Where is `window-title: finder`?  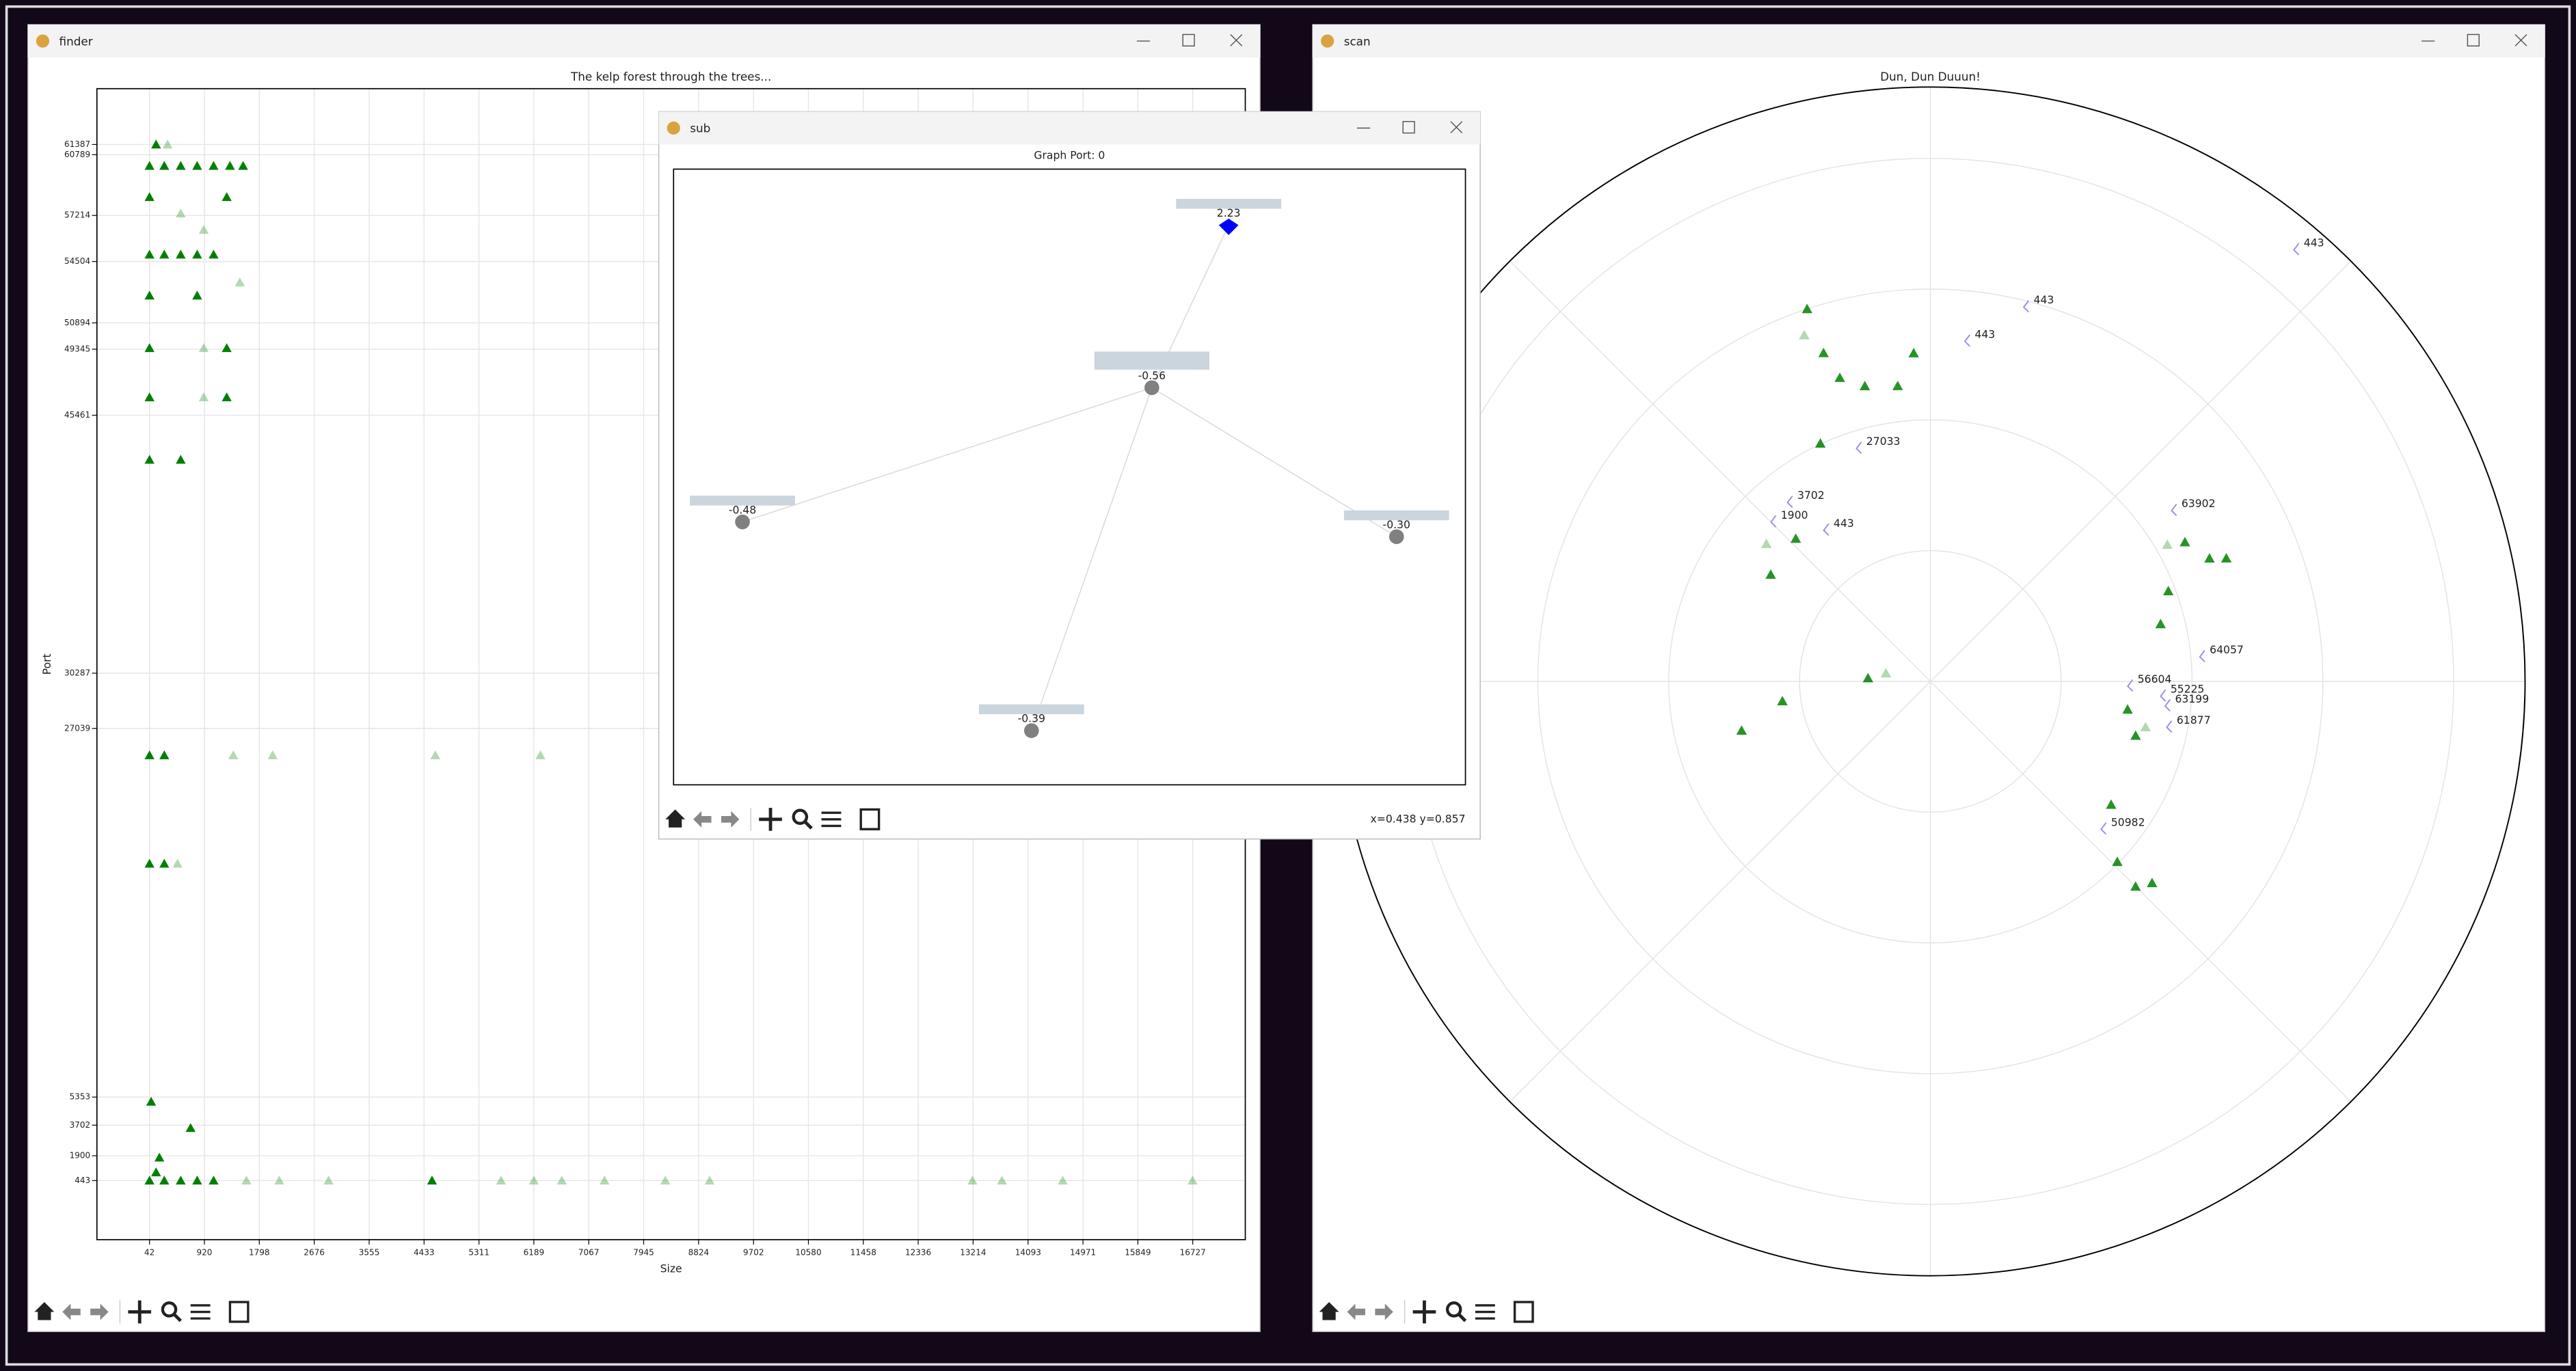 window-title: finder is located at coordinates (76, 41).